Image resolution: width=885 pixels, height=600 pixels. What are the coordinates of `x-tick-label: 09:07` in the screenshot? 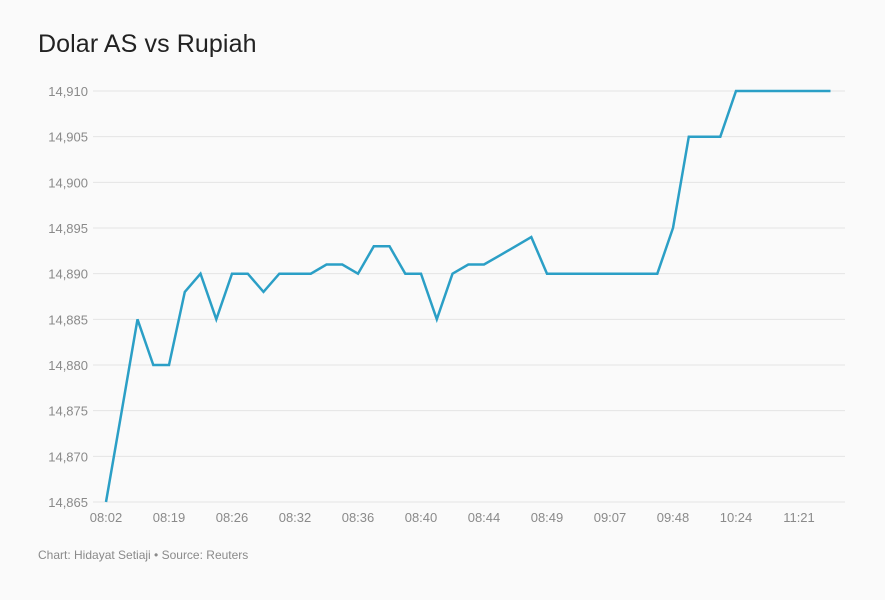 It's located at (610, 517).